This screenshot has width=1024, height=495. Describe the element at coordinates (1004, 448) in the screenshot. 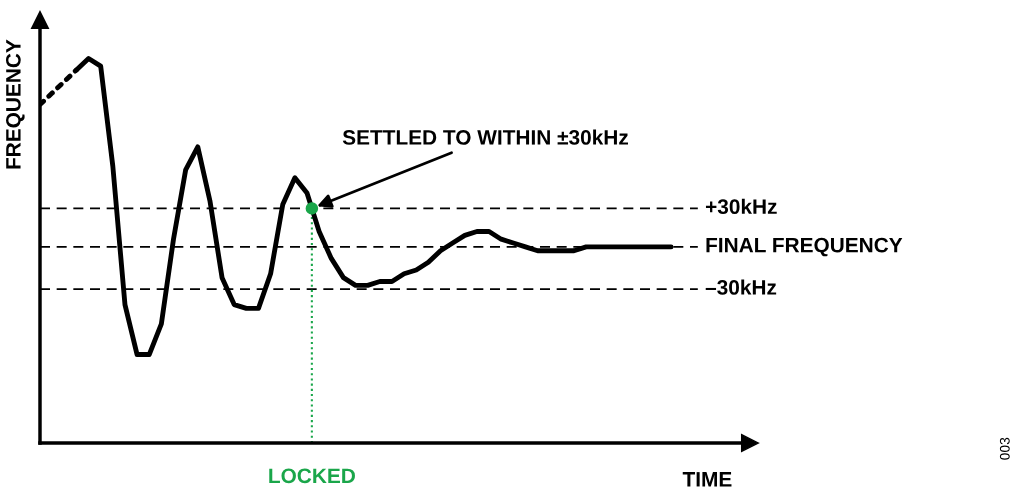

I see `text: 003` at that location.